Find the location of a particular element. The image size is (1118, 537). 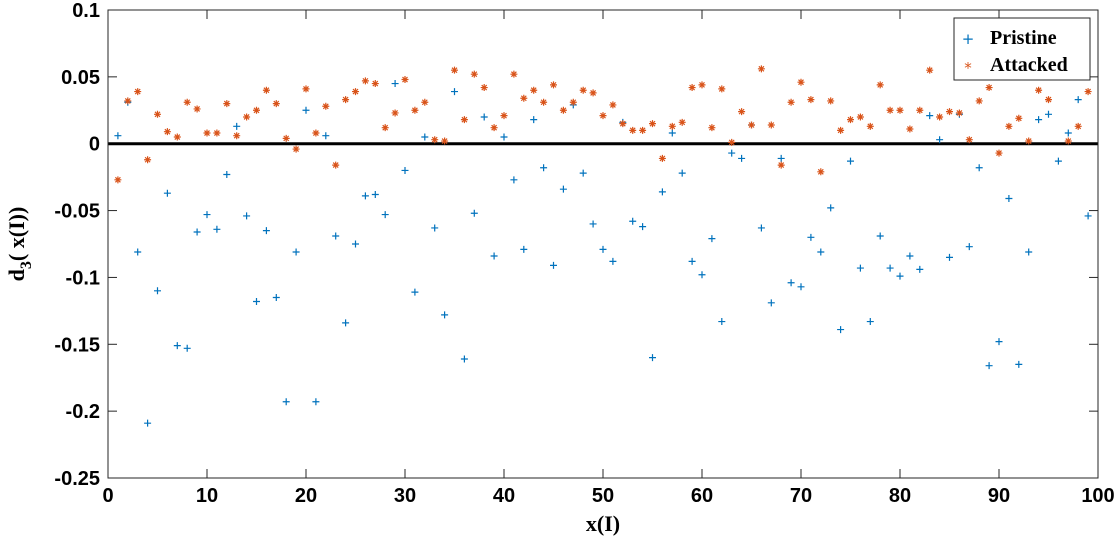

legend-box is located at coordinates (1022, 49).